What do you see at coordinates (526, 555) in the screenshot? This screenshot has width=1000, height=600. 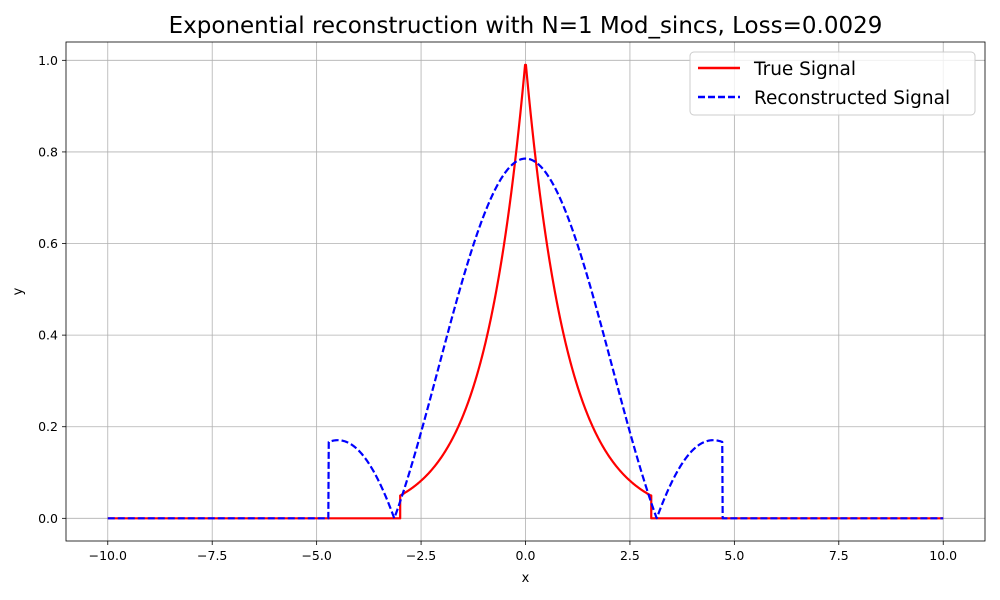 I see `x-tick-label: 0.0` at bounding box center [526, 555].